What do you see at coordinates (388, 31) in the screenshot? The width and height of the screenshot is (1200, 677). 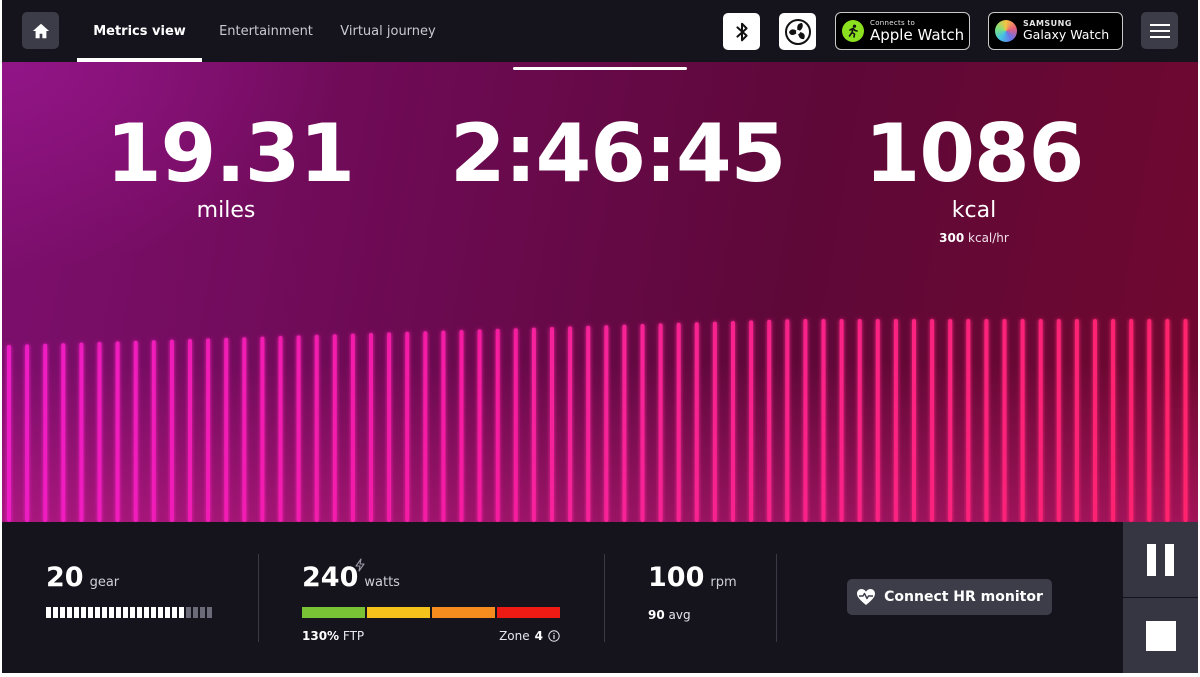 I see `tab-virtual-journey: Virtual journey` at bounding box center [388, 31].